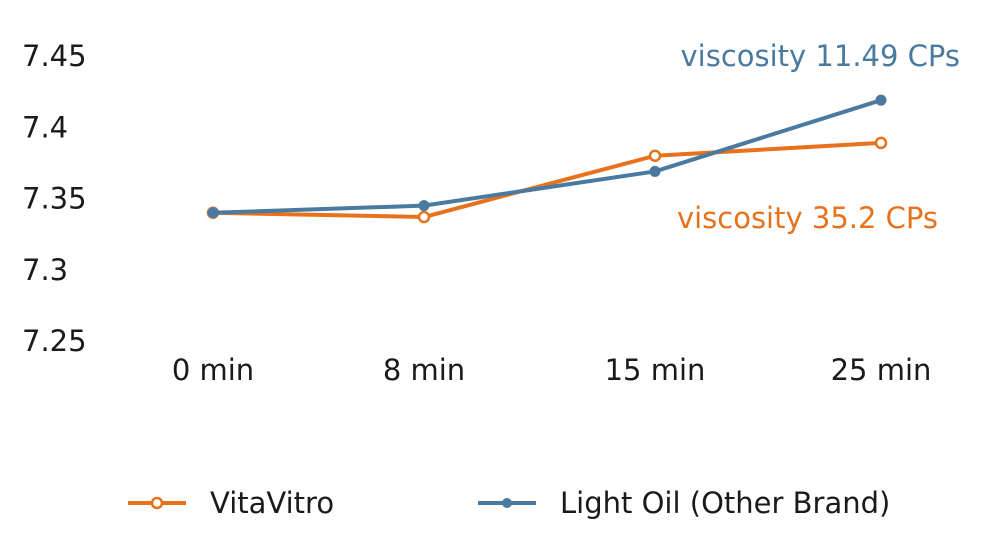  What do you see at coordinates (54, 341) in the screenshot?
I see `y-tick-label: 7.25` at bounding box center [54, 341].